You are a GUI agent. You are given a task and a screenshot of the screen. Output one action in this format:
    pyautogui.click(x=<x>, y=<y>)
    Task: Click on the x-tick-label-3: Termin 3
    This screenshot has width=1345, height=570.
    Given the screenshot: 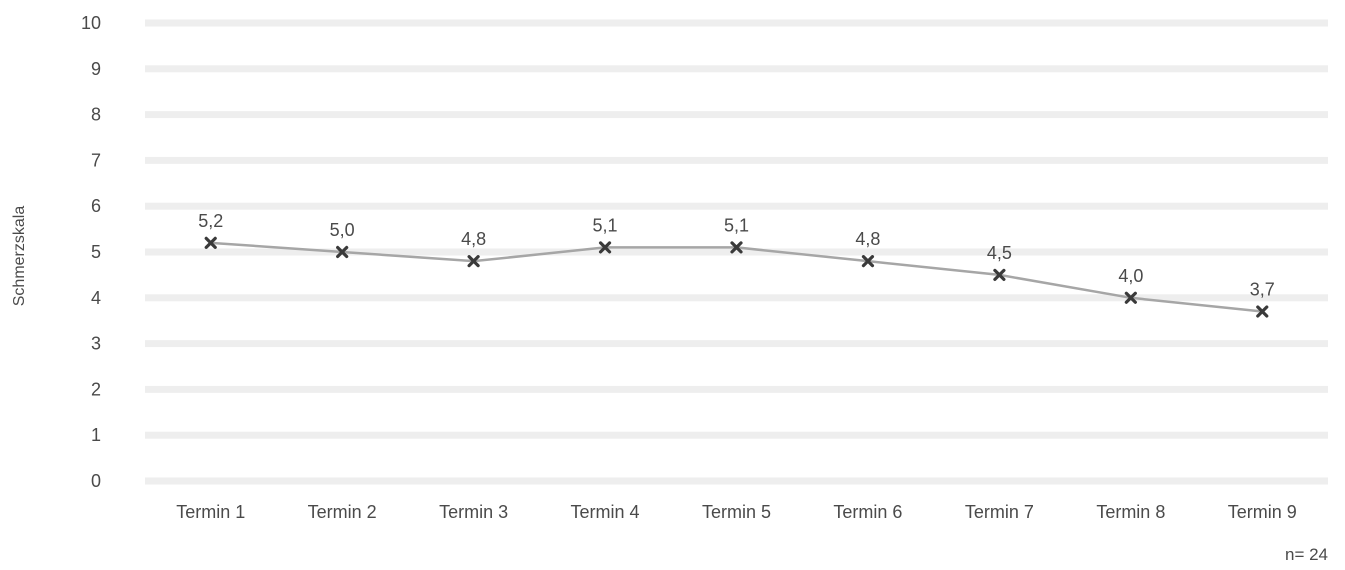 What is the action you would take?
    pyautogui.click(x=473, y=512)
    